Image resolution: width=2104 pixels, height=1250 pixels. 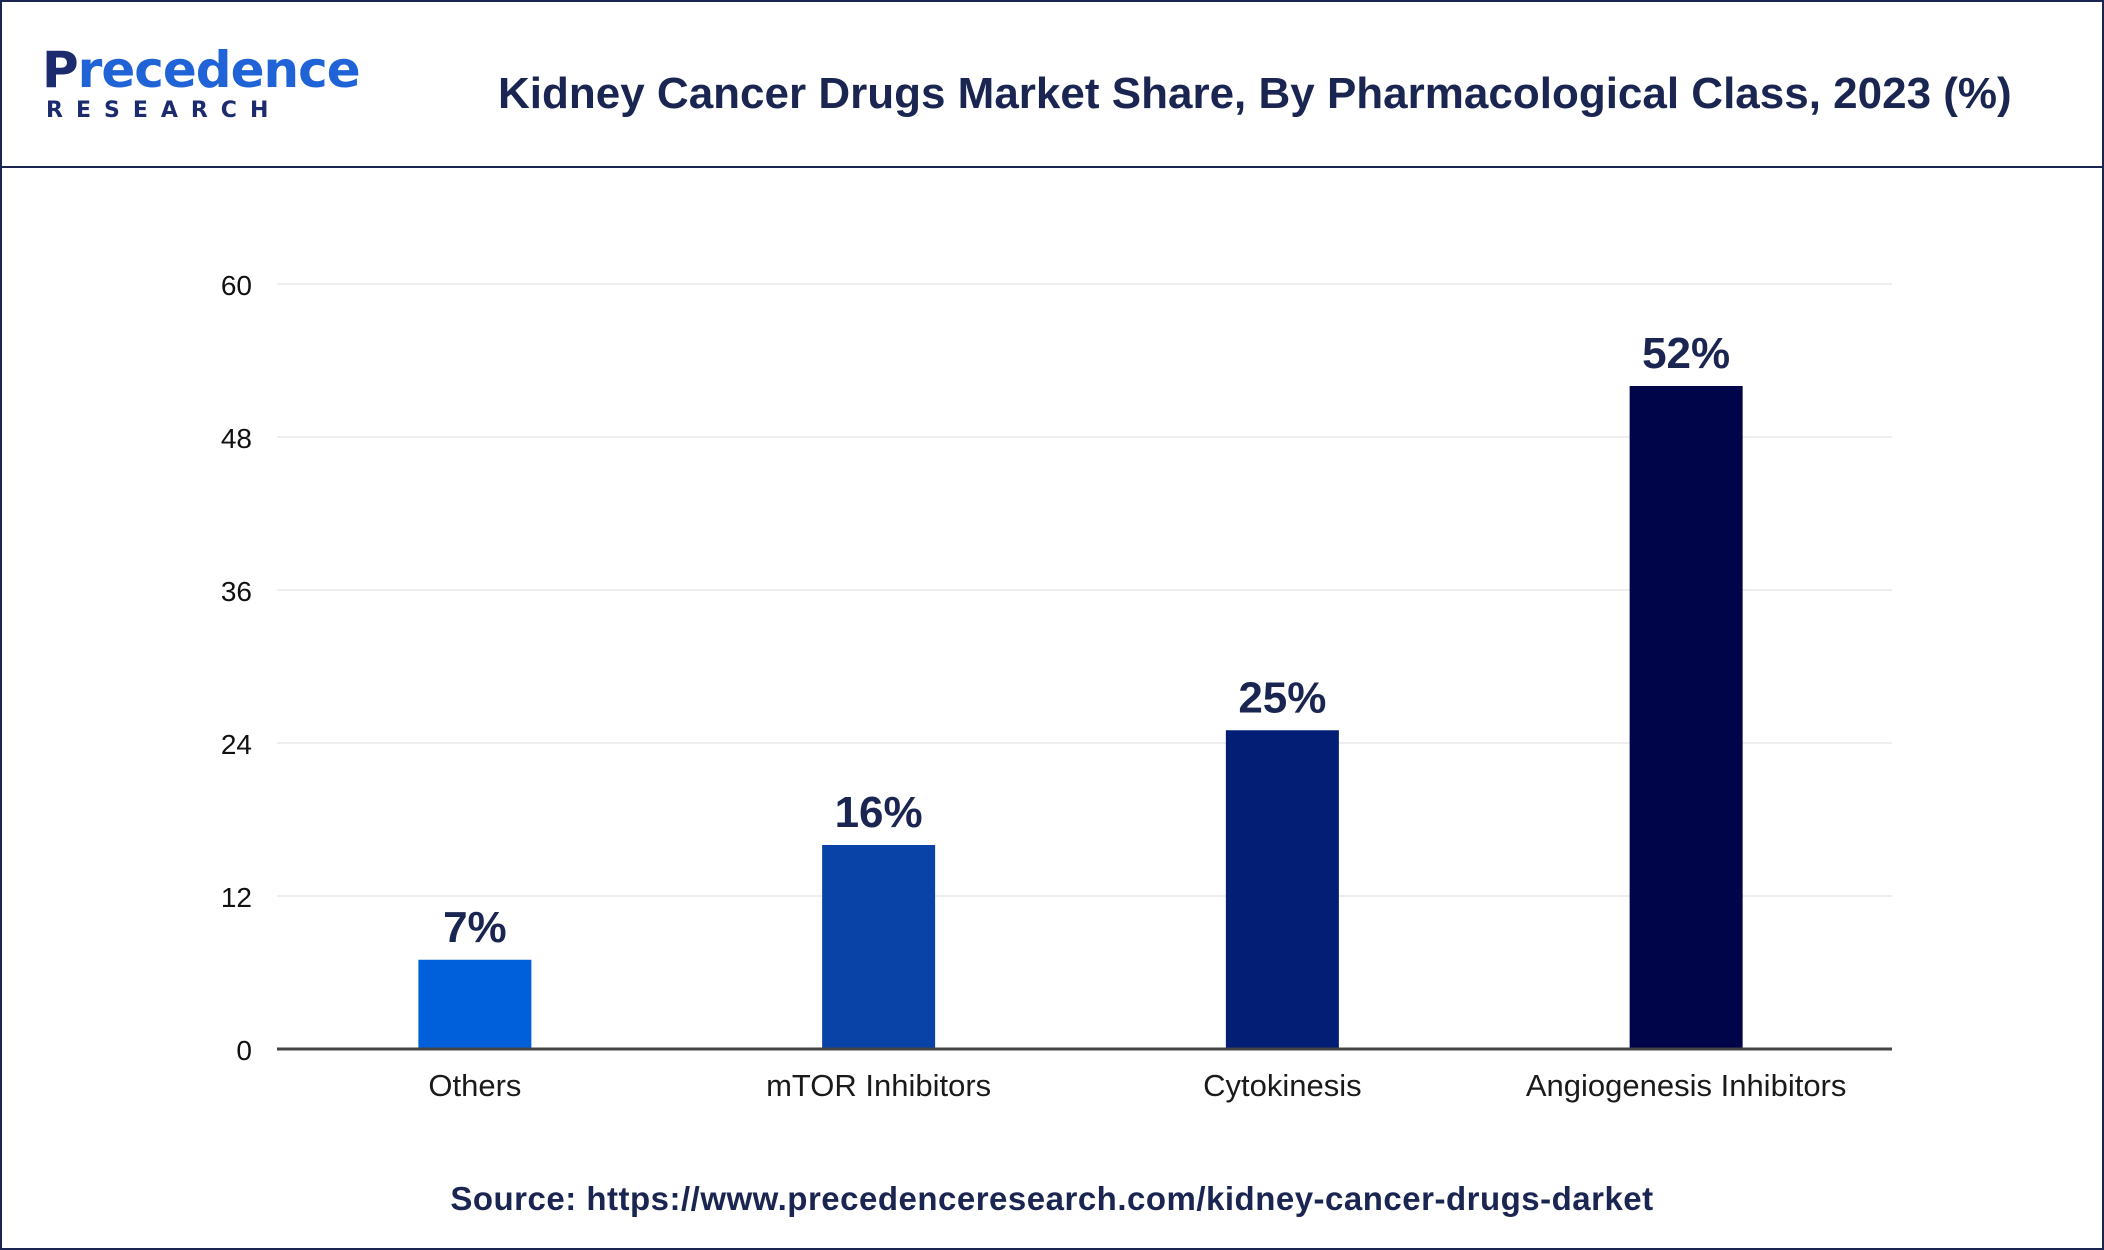 What do you see at coordinates (244, 1050) in the screenshot?
I see `y-tick-label: 0` at bounding box center [244, 1050].